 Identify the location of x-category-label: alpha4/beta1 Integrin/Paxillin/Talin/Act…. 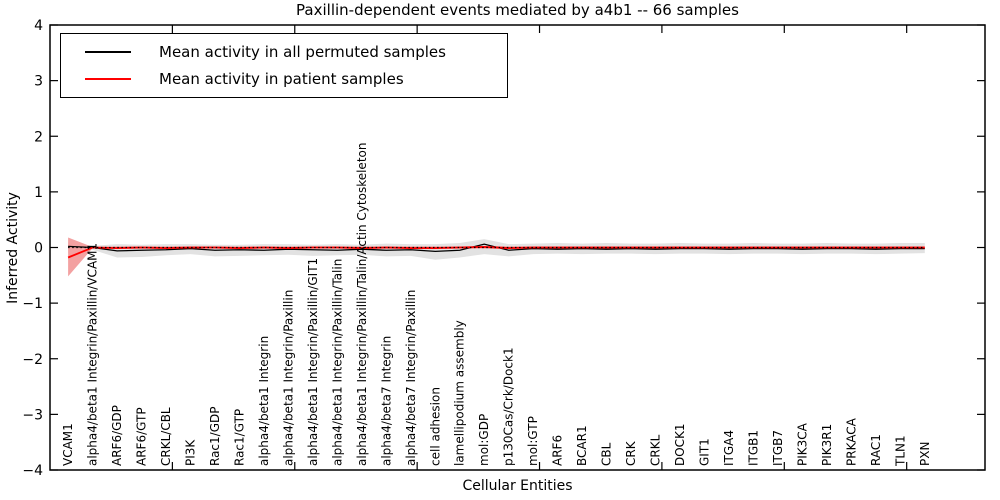
(362, 304).